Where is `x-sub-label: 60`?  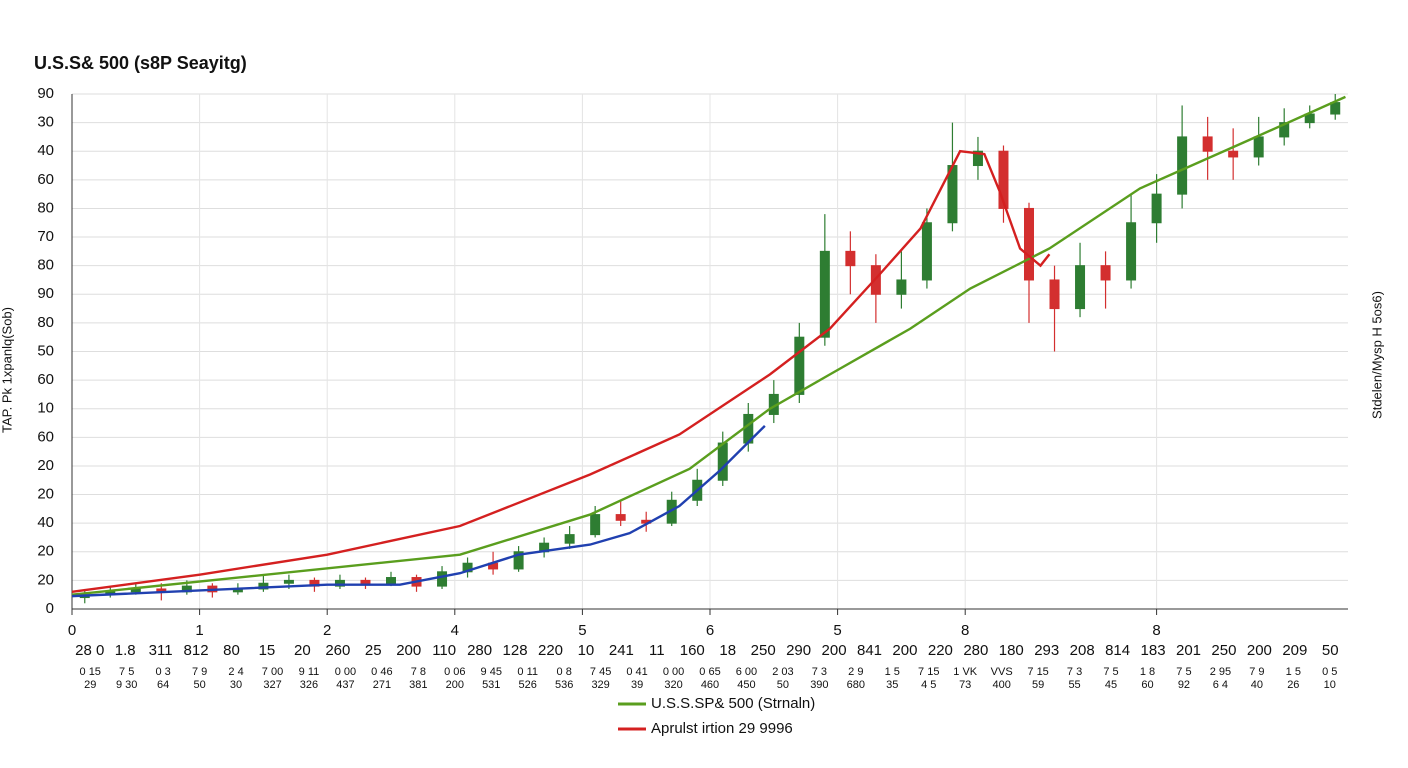 x-sub-label: 60 is located at coordinates (1147, 685).